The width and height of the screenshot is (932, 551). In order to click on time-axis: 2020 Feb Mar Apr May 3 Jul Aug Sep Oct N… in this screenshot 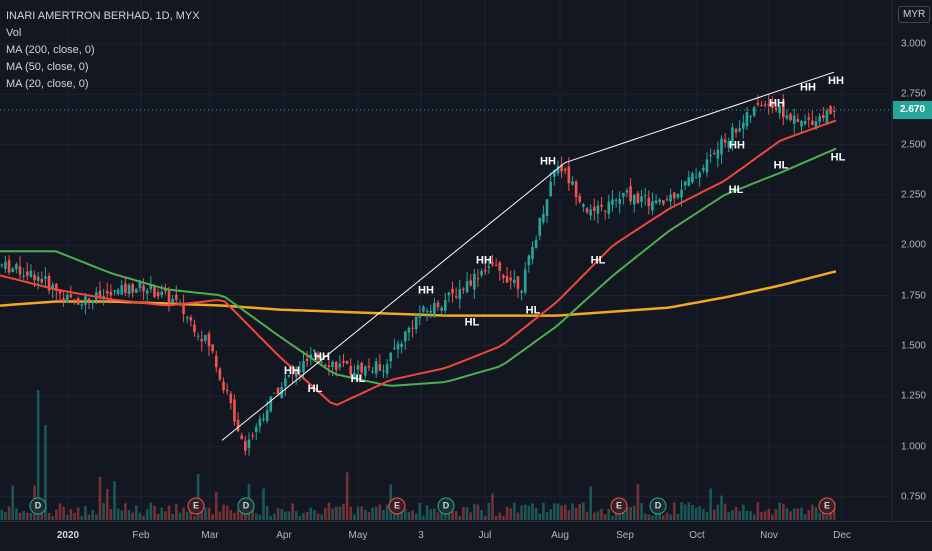, I will do `click(466, 536)`.